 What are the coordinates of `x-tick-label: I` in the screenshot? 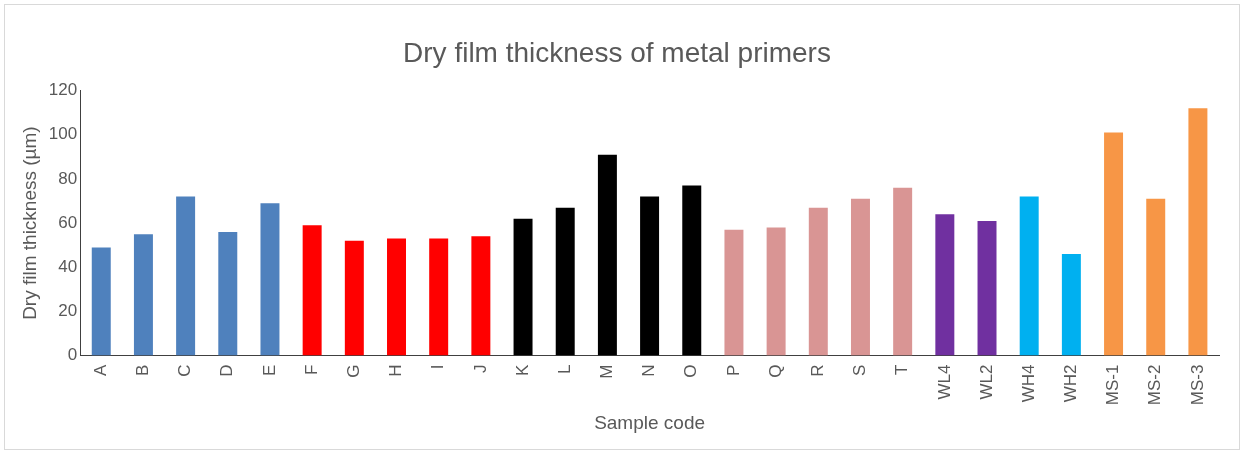 It's located at (438, 367).